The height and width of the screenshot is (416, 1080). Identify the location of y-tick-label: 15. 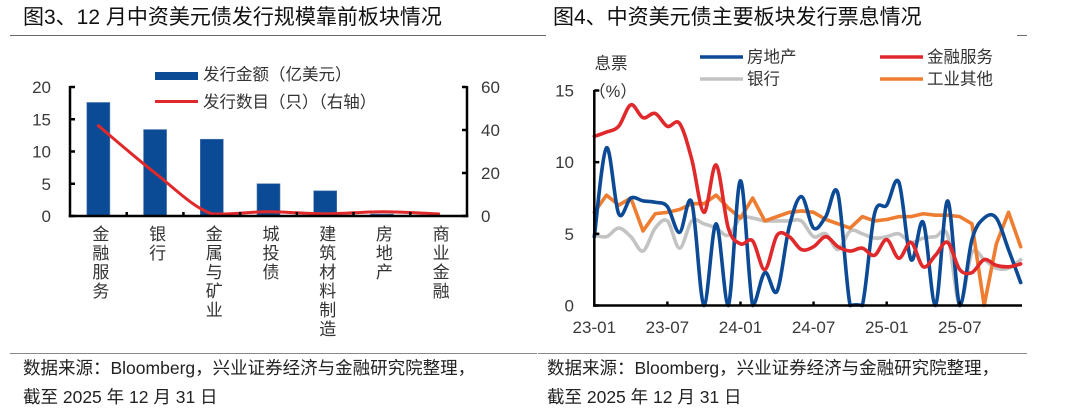
(564, 91).